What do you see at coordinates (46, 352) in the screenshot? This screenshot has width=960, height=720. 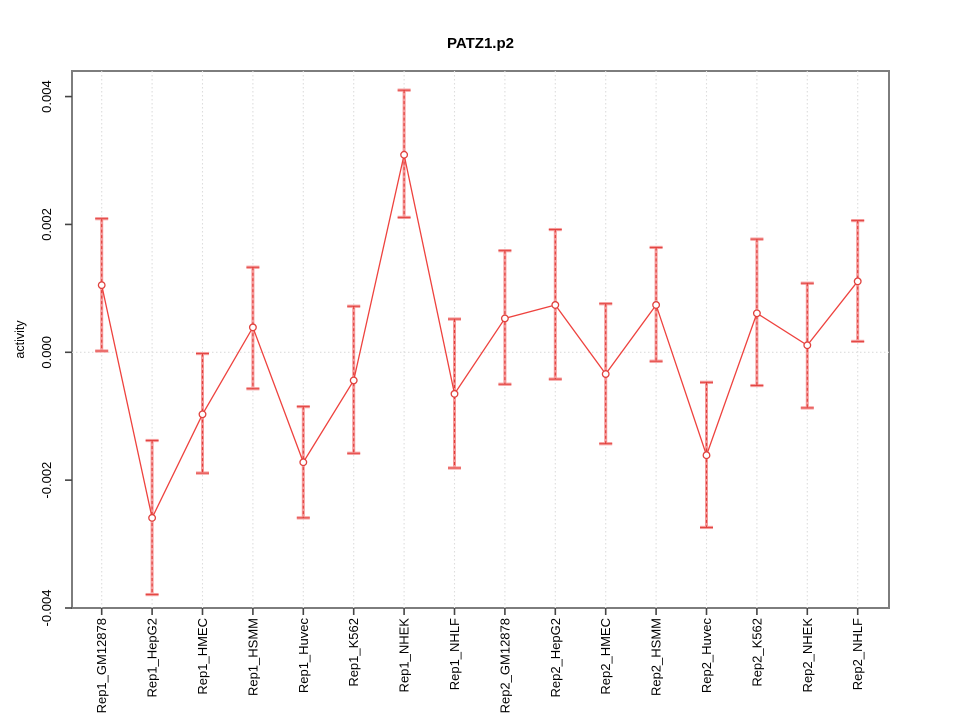 I see `y-tick-label: 0.000` at bounding box center [46, 352].